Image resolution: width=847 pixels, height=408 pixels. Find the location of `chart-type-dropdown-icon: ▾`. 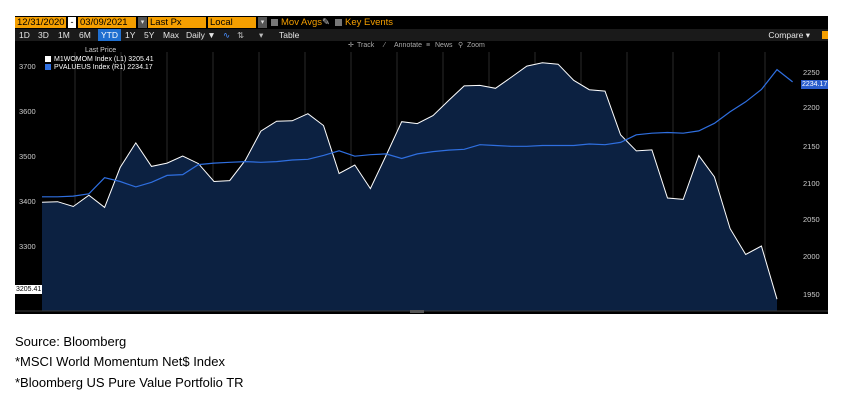

chart-type-dropdown-icon: ▾ is located at coordinates (261, 35).